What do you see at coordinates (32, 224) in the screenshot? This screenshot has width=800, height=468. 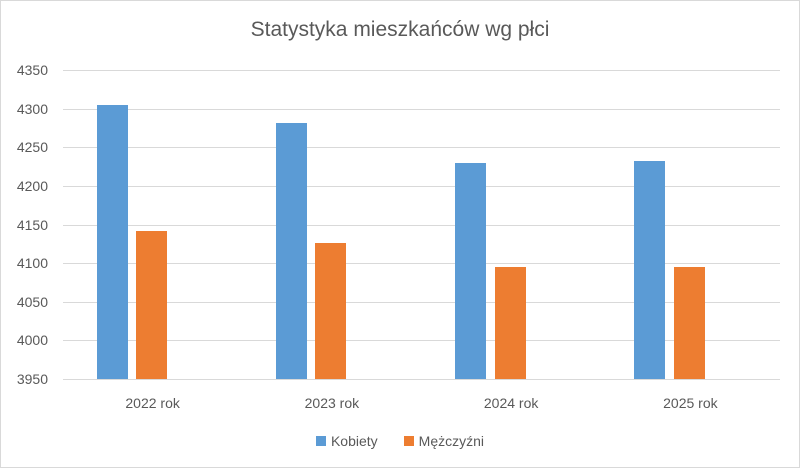 I see `y-tick-label: 4150` at bounding box center [32, 224].